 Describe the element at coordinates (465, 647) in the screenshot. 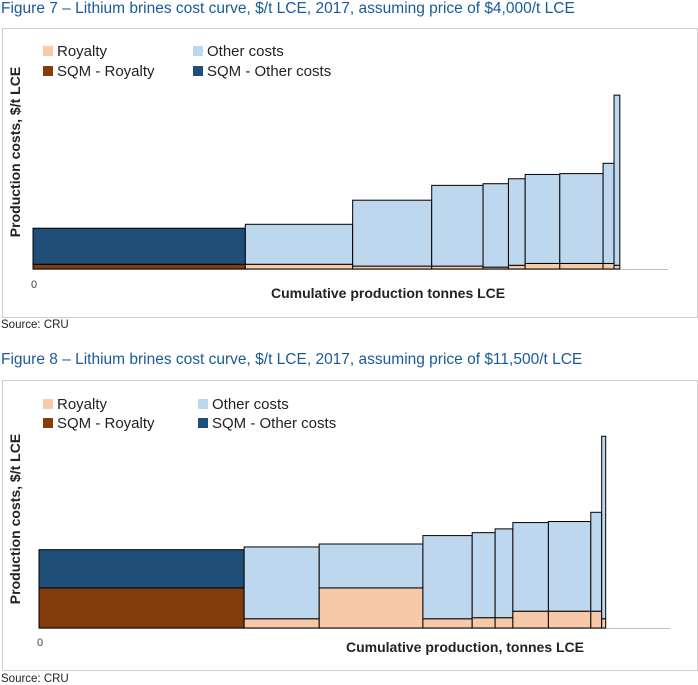

I see `x-axis-label: Cumulative production, tonnes LCE` at that location.